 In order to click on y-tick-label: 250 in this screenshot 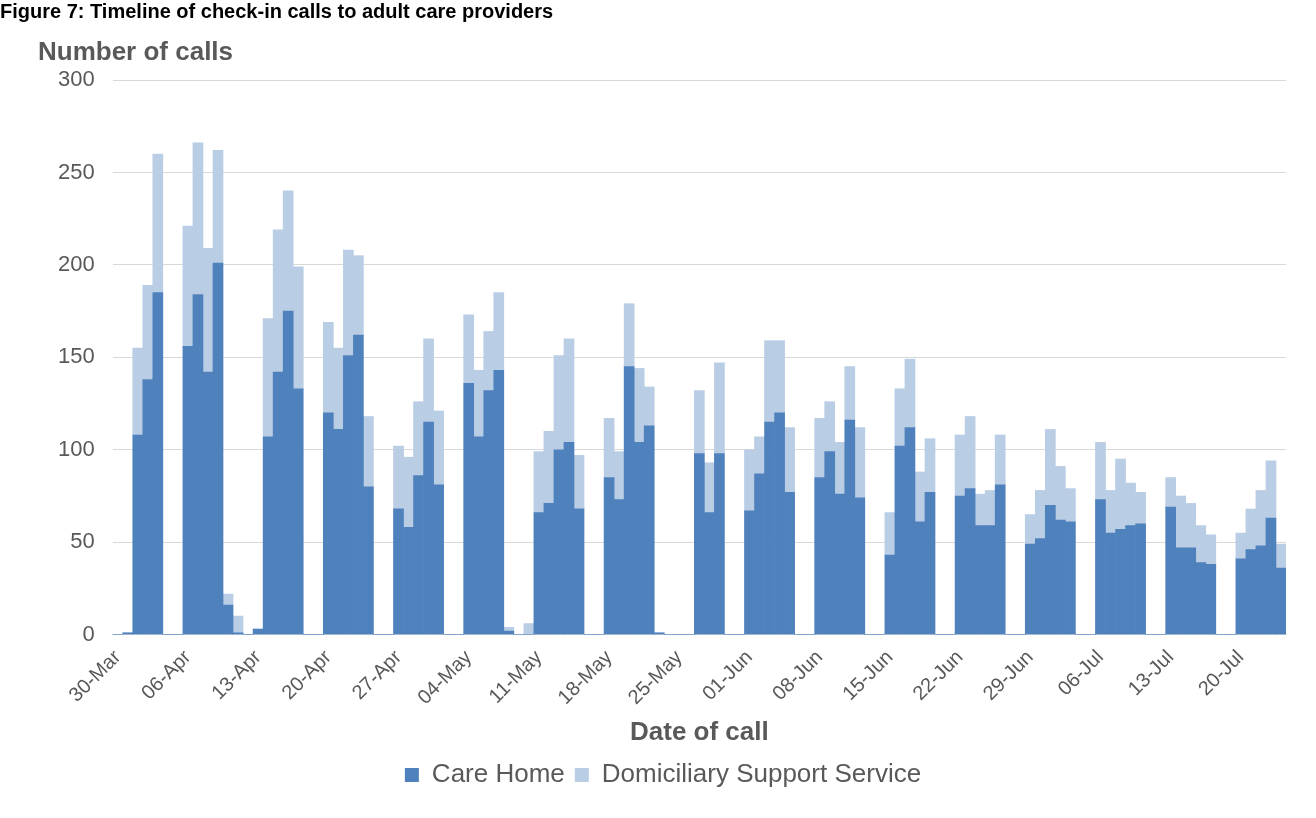, I will do `click(76, 171)`.